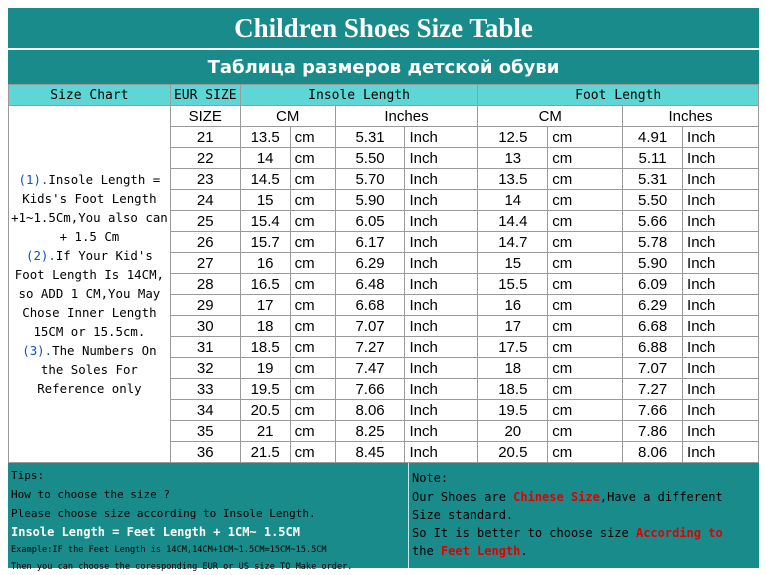  I want to click on insole-inch-value: 8.45, so click(370, 452).